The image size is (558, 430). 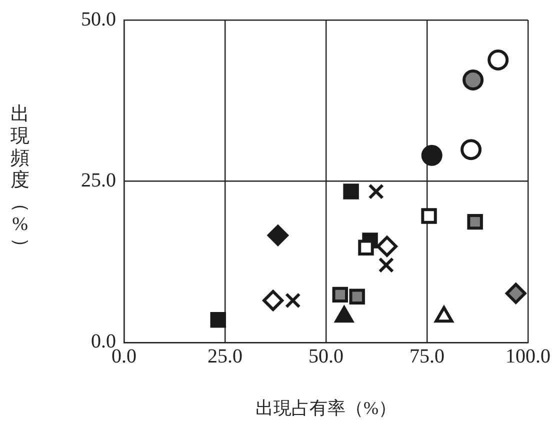 What do you see at coordinates (98, 180) in the screenshot?
I see `y-tick-label: 25.0` at bounding box center [98, 180].